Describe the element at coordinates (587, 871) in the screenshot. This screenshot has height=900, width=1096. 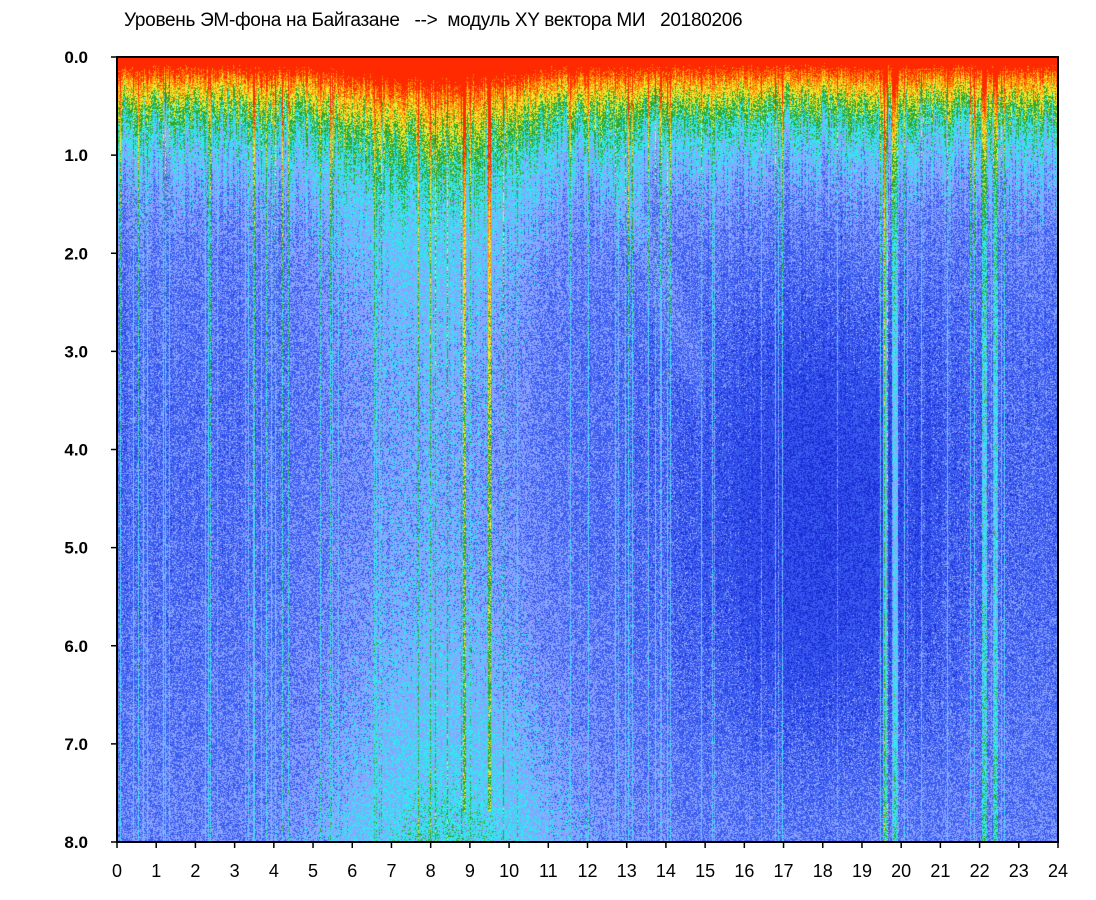
I see `x-tick-label: 12` at that location.